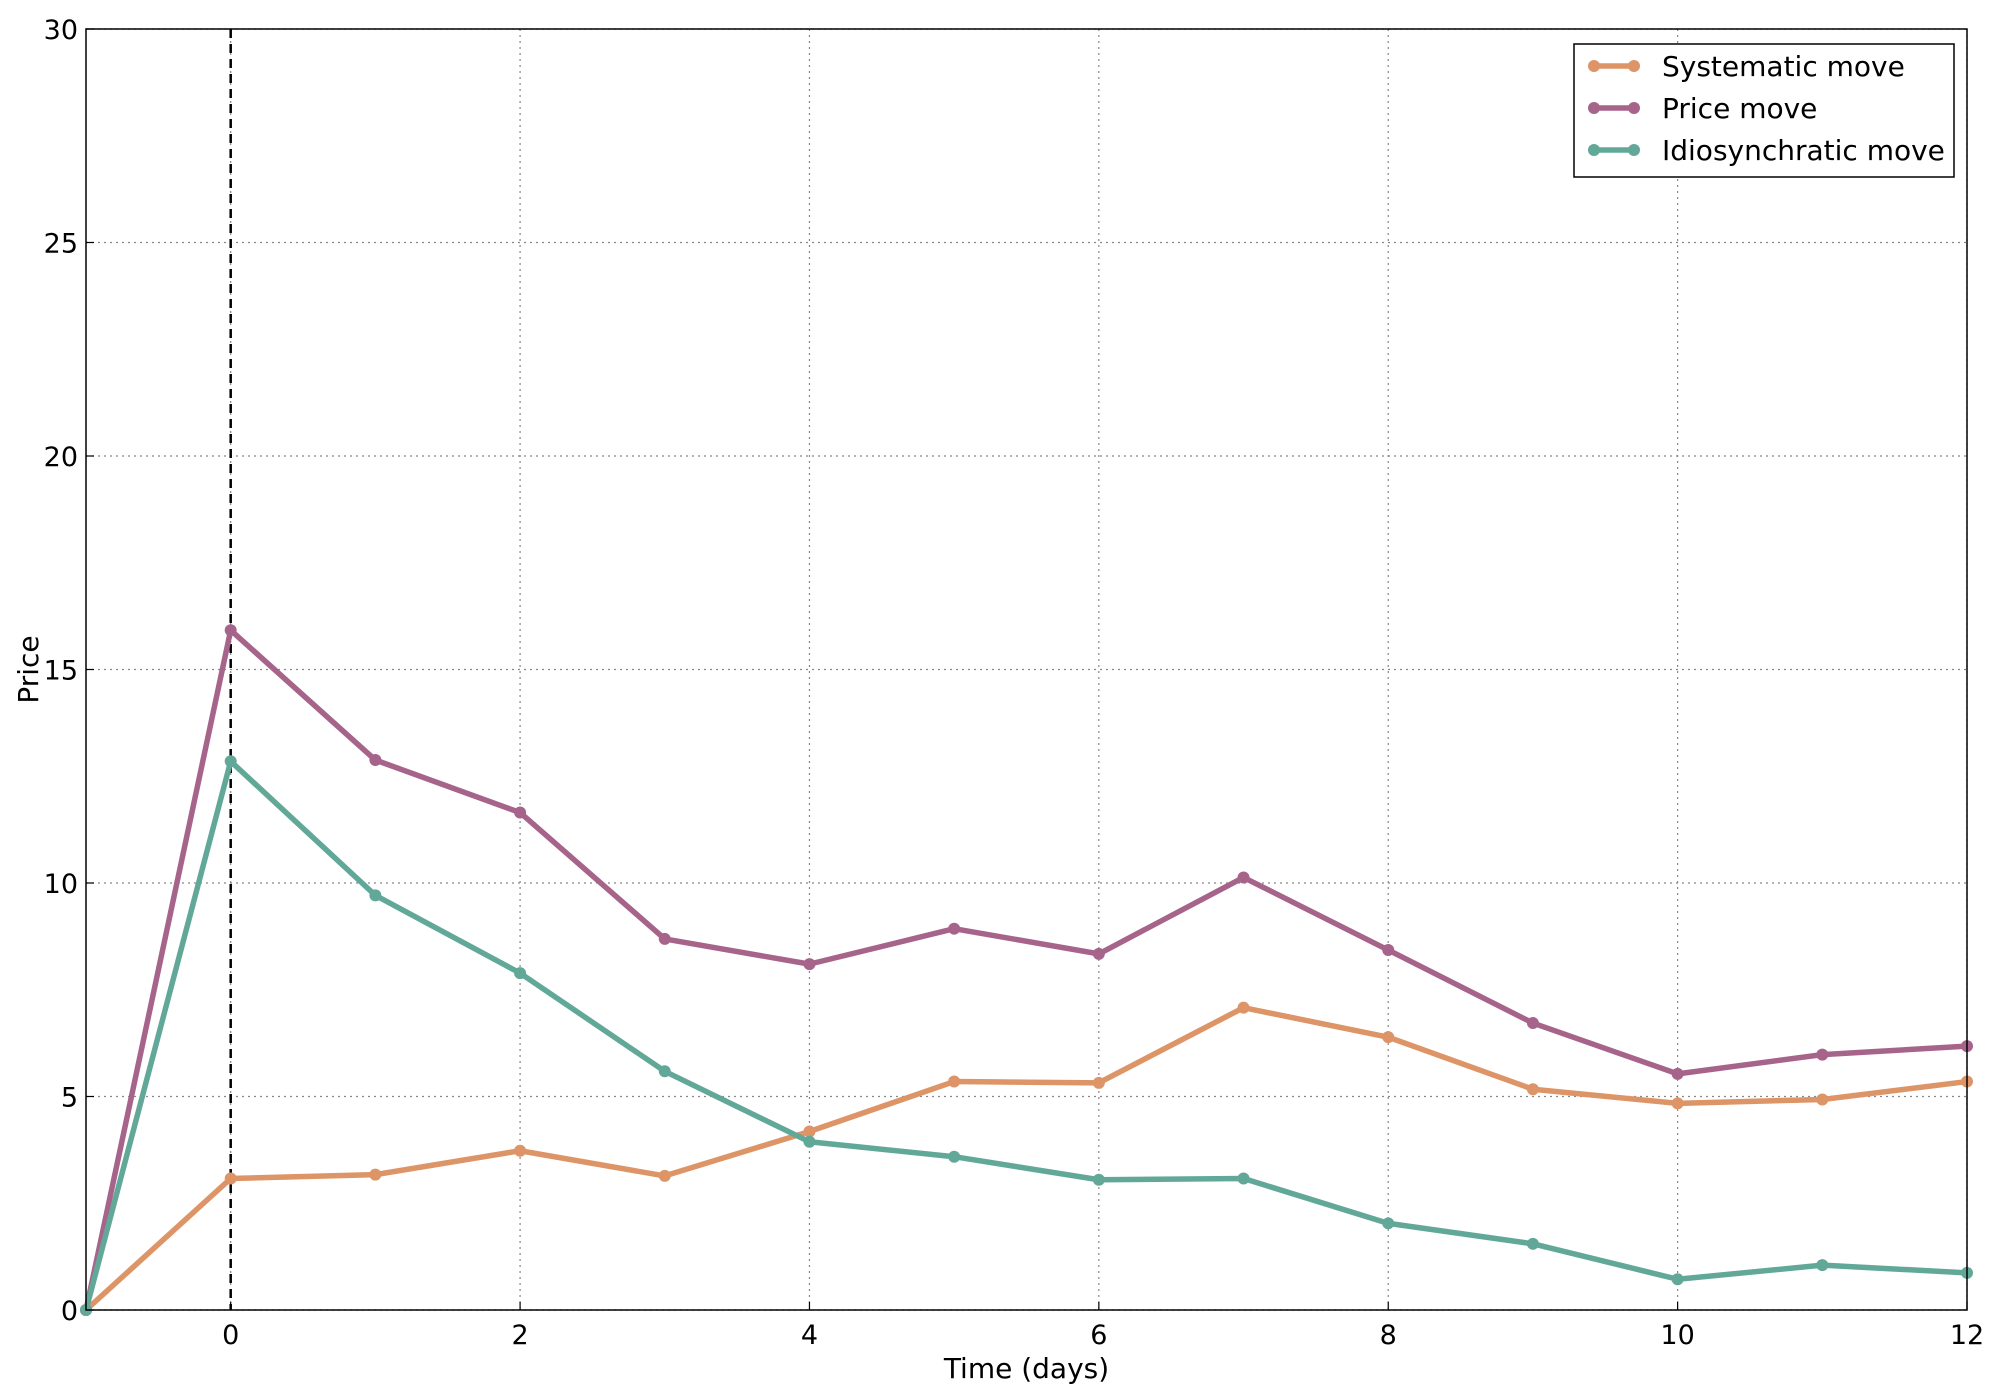 The image size is (2000, 1390). I want to click on y-tick-label: 10, so click(61, 884).